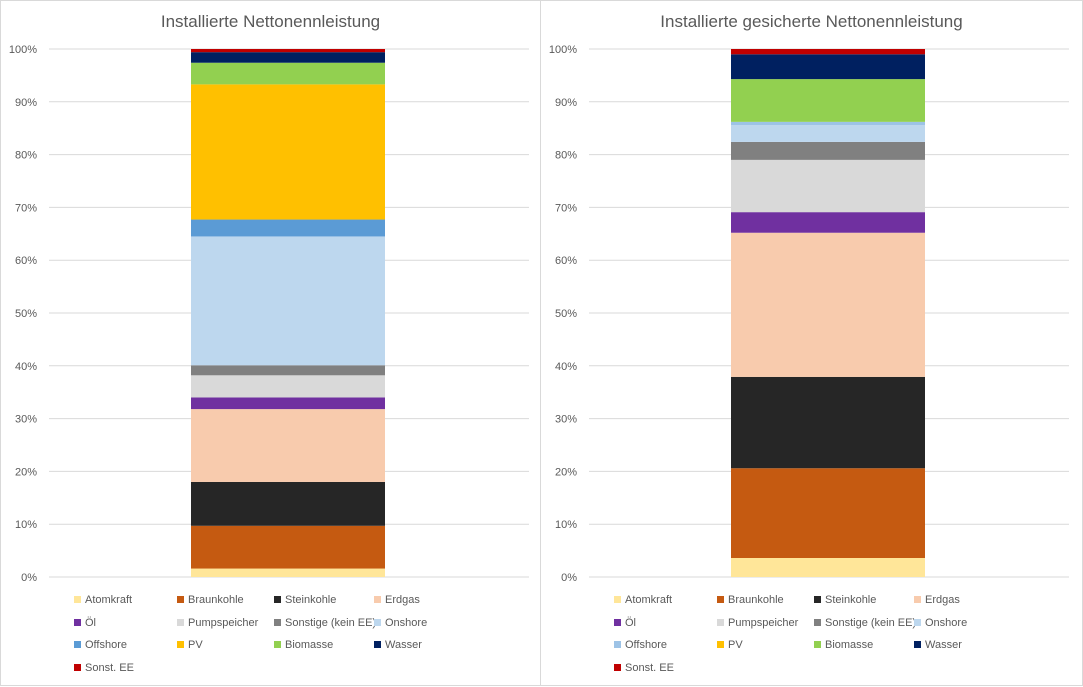 The width and height of the screenshot is (1083, 687). I want to click on legend-item: Steinkohle, so click(305, 600).